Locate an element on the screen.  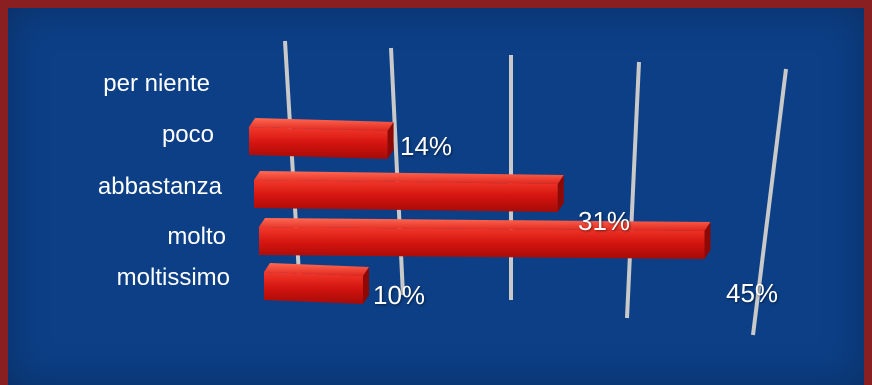
value-label-moltissimo: 10% is located at coordinates (399, 295).